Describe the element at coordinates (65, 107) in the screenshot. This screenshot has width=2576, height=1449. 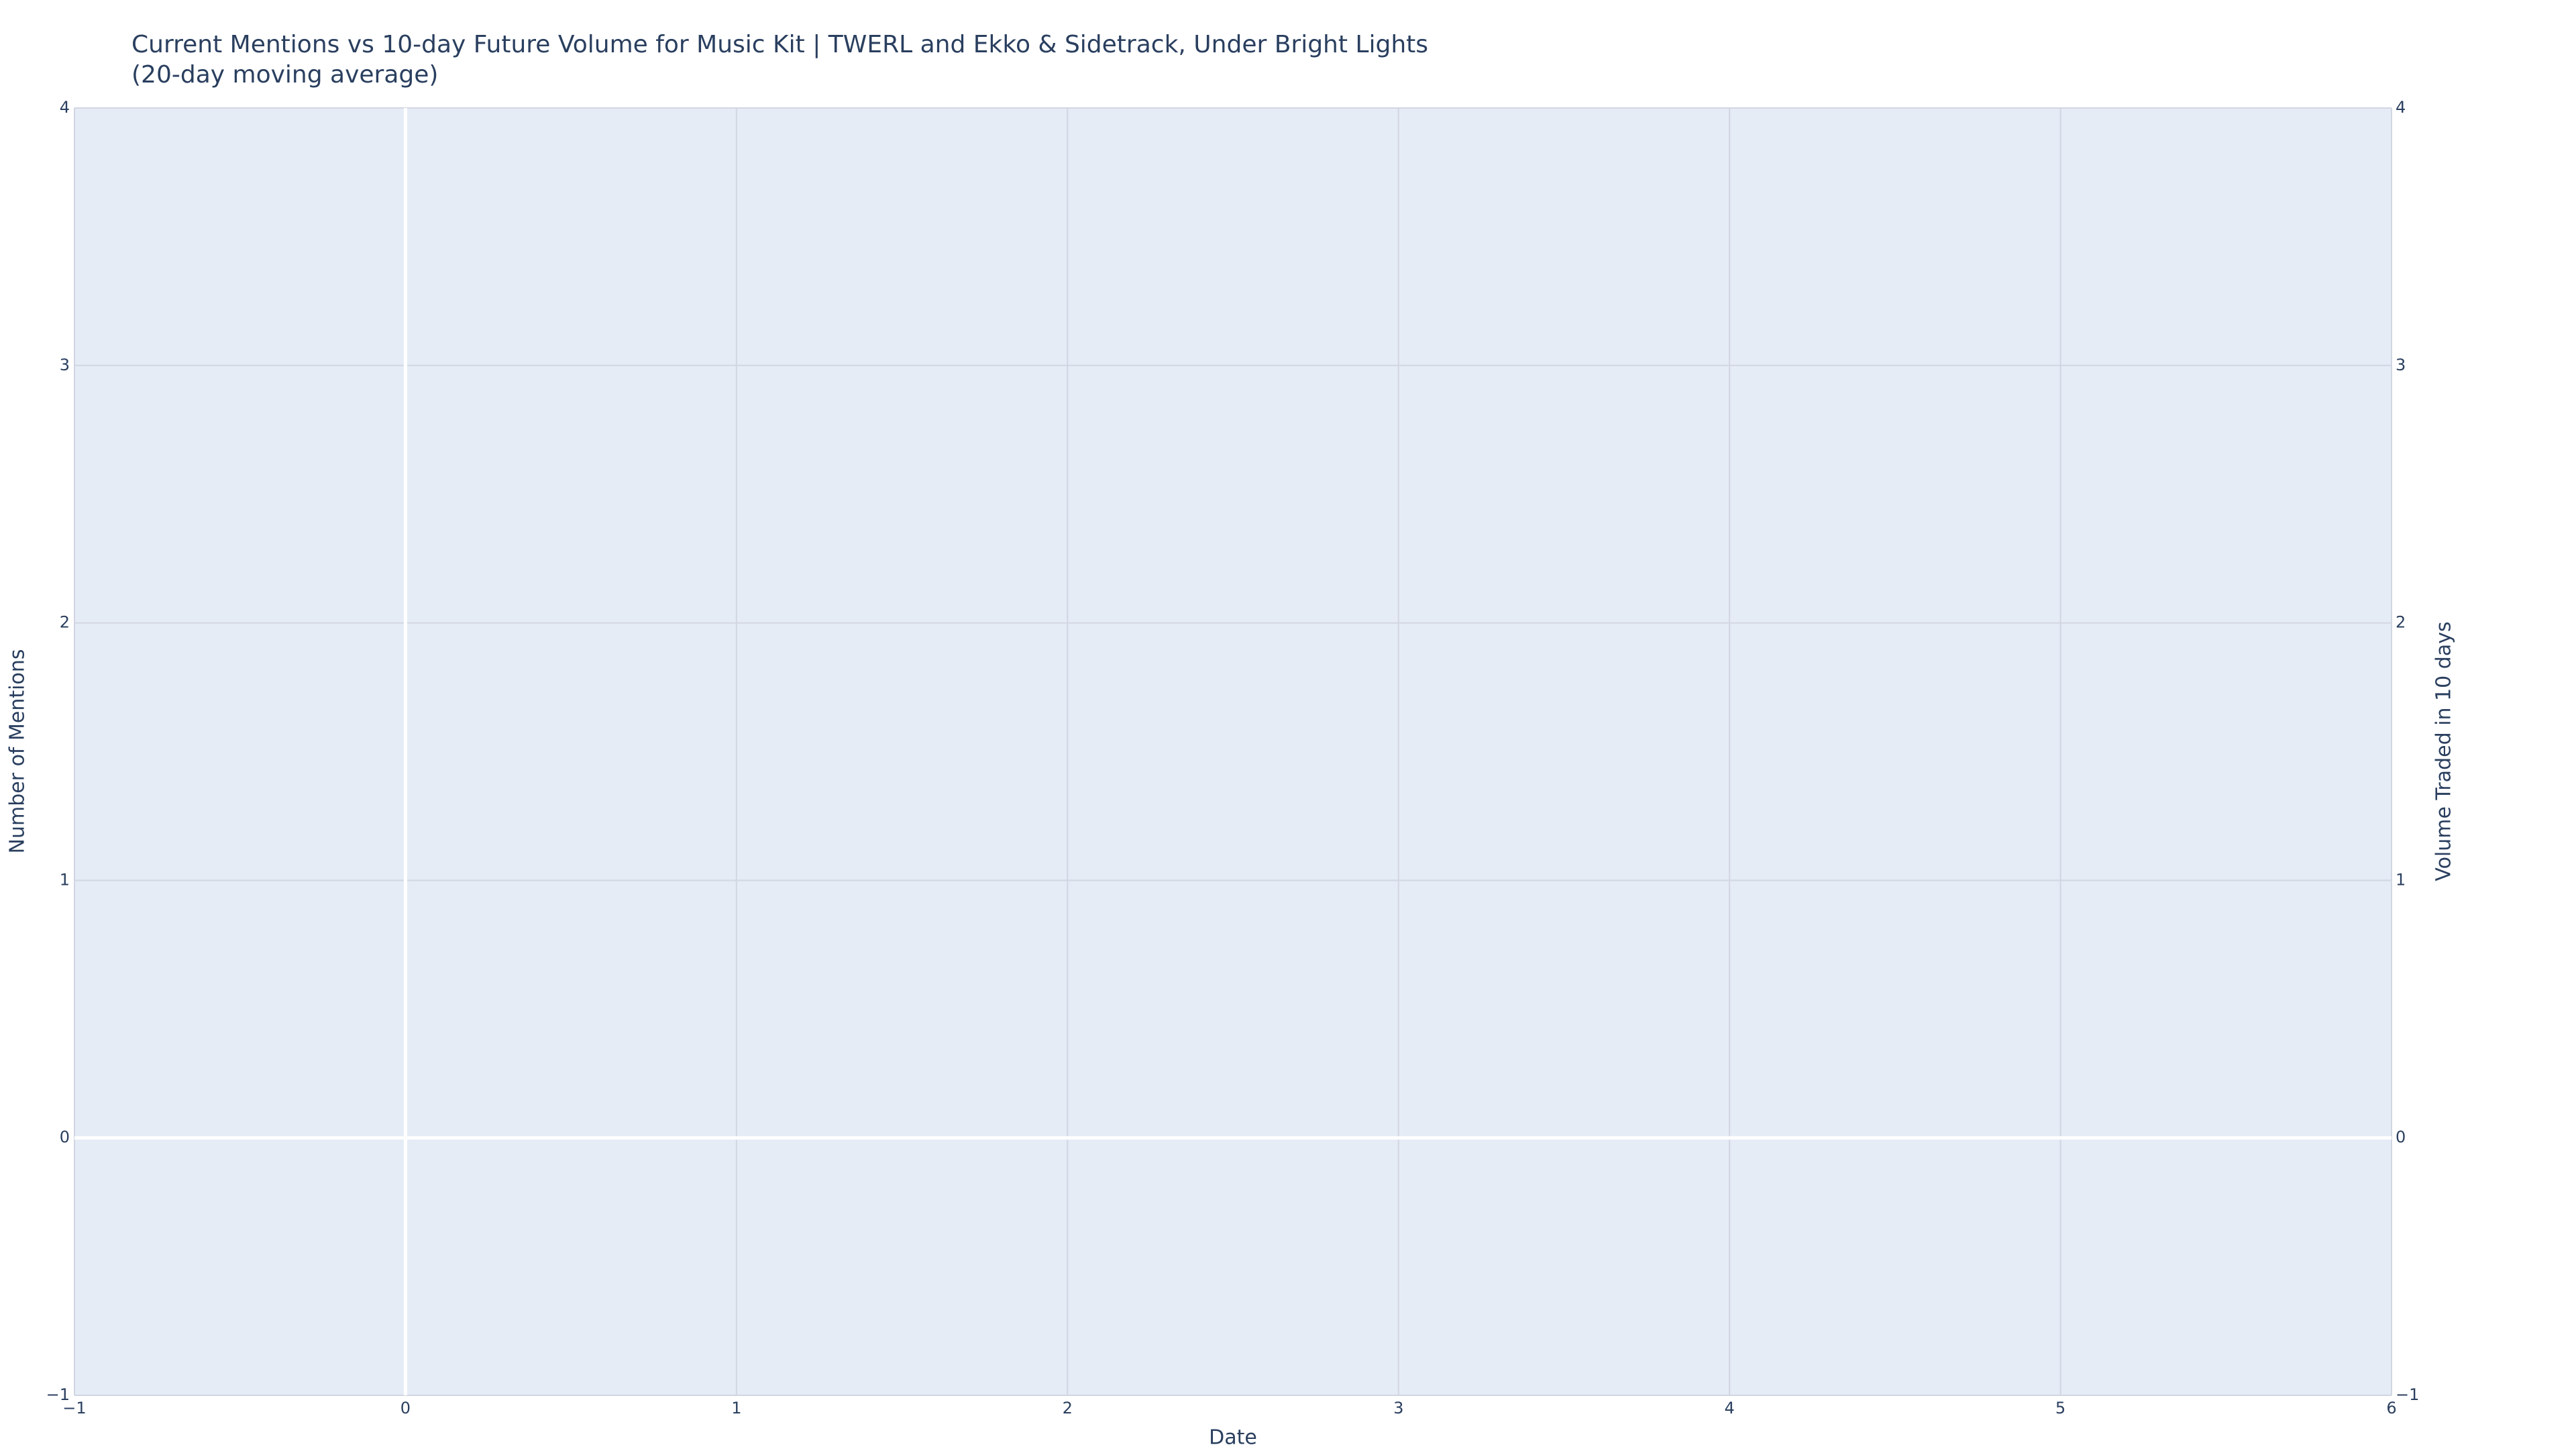
I see `y-tick-label: 4` at that location.